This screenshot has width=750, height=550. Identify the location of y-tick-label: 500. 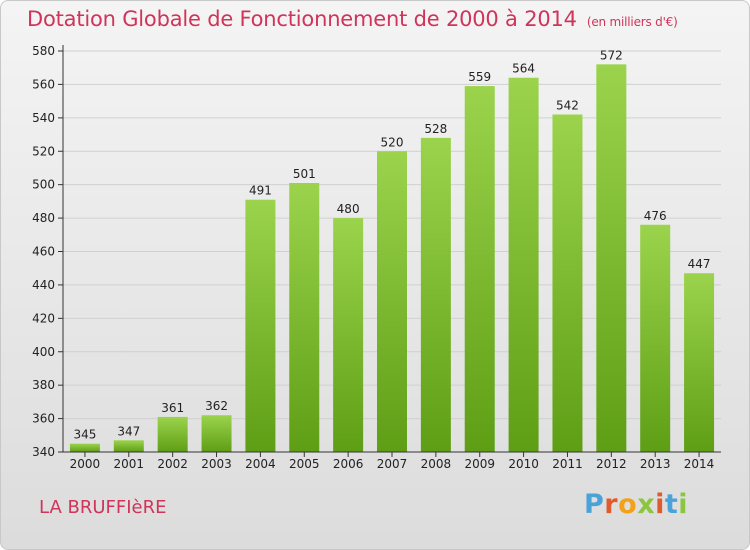
(43, 185).